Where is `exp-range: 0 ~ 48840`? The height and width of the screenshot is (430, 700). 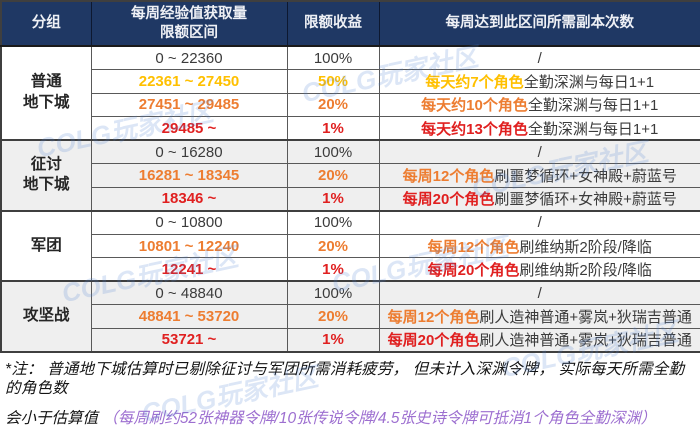 exp-range: 0 ~ 48840 is located at coordinates (189, 293).